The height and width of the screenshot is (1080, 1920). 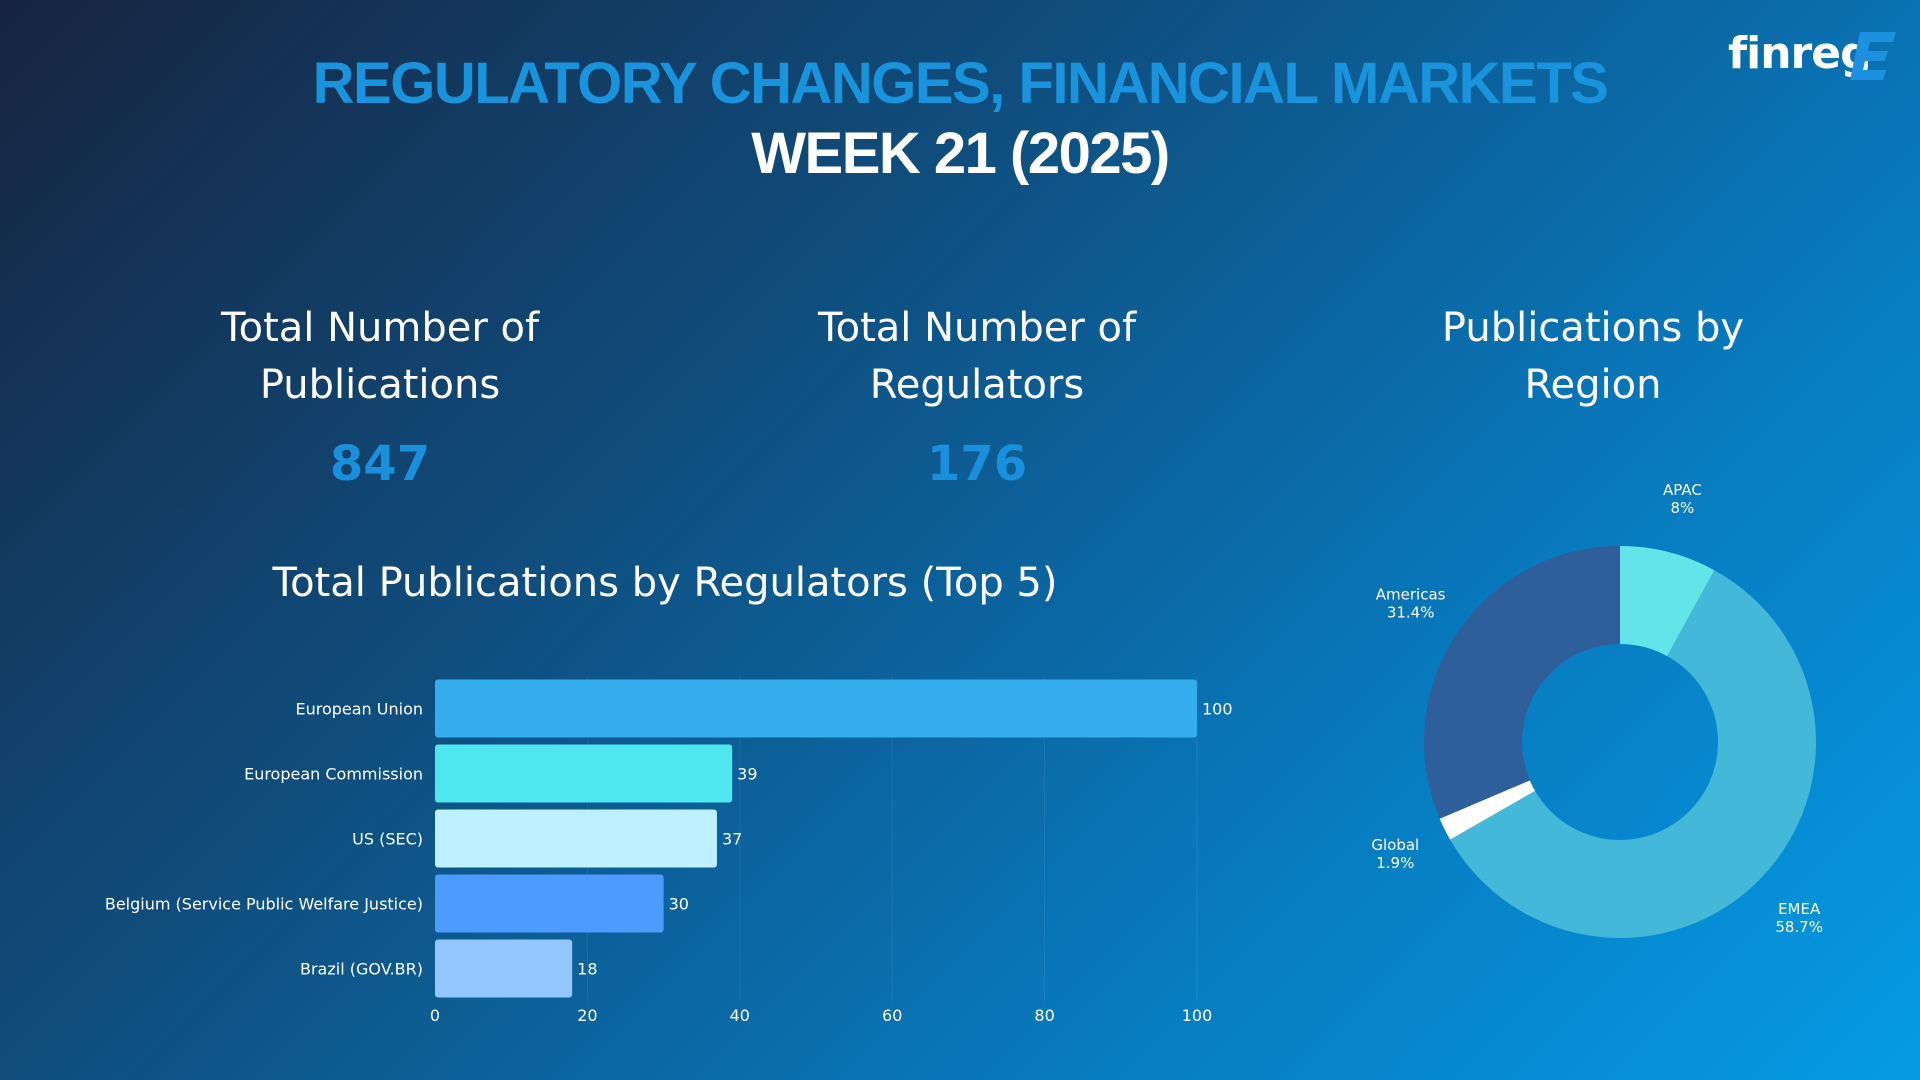 What do you see at coordinates (1682, 490) in the screenshot?
I see `slice-label-apac: APAC` at bounding box center [1682, 490].